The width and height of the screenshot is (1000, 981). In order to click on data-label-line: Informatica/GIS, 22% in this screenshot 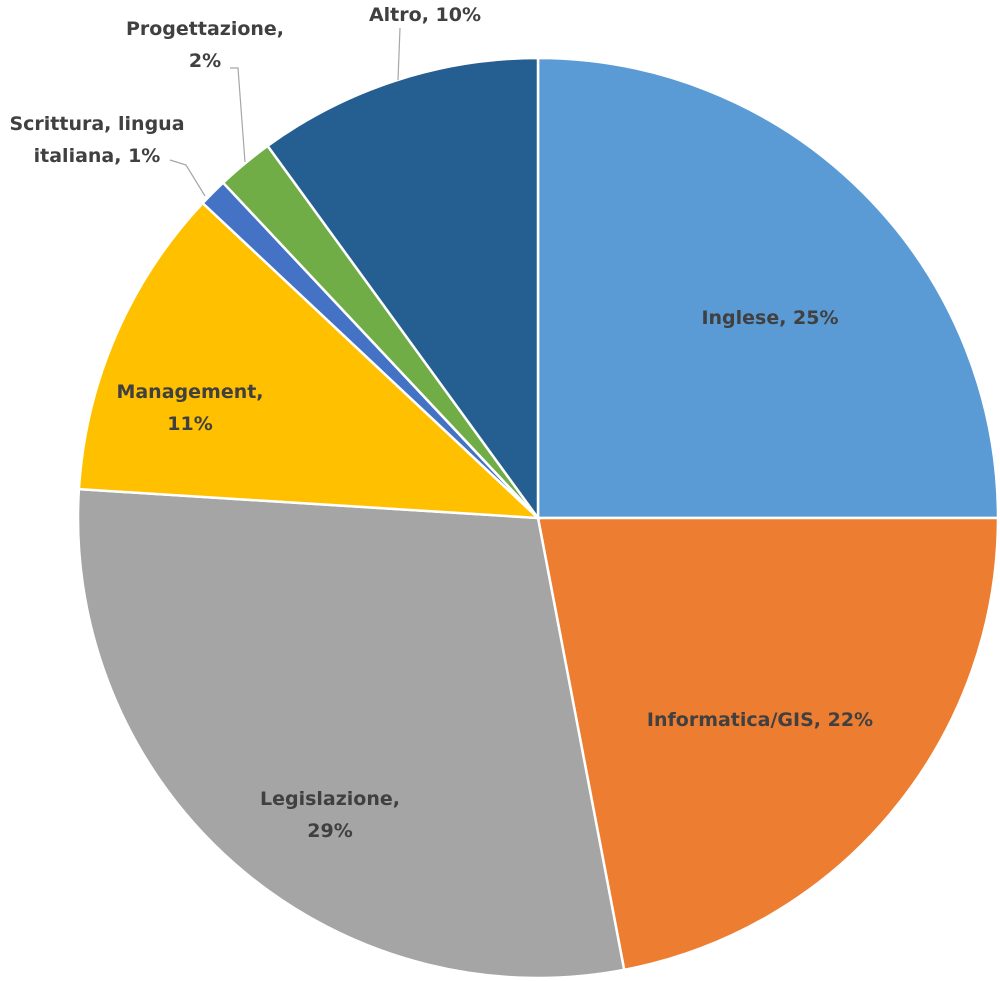, I will do `click(760, 720)`.